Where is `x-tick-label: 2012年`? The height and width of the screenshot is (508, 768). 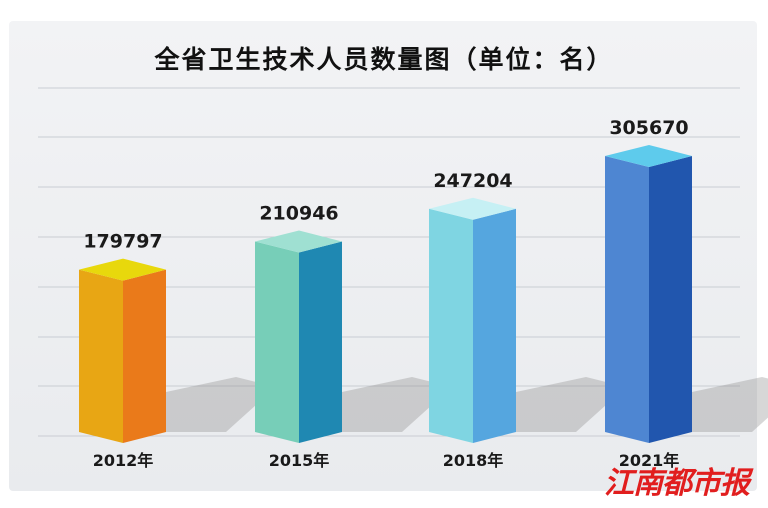 x-tick-label: 2012年 is located at coordinates (123, 460).